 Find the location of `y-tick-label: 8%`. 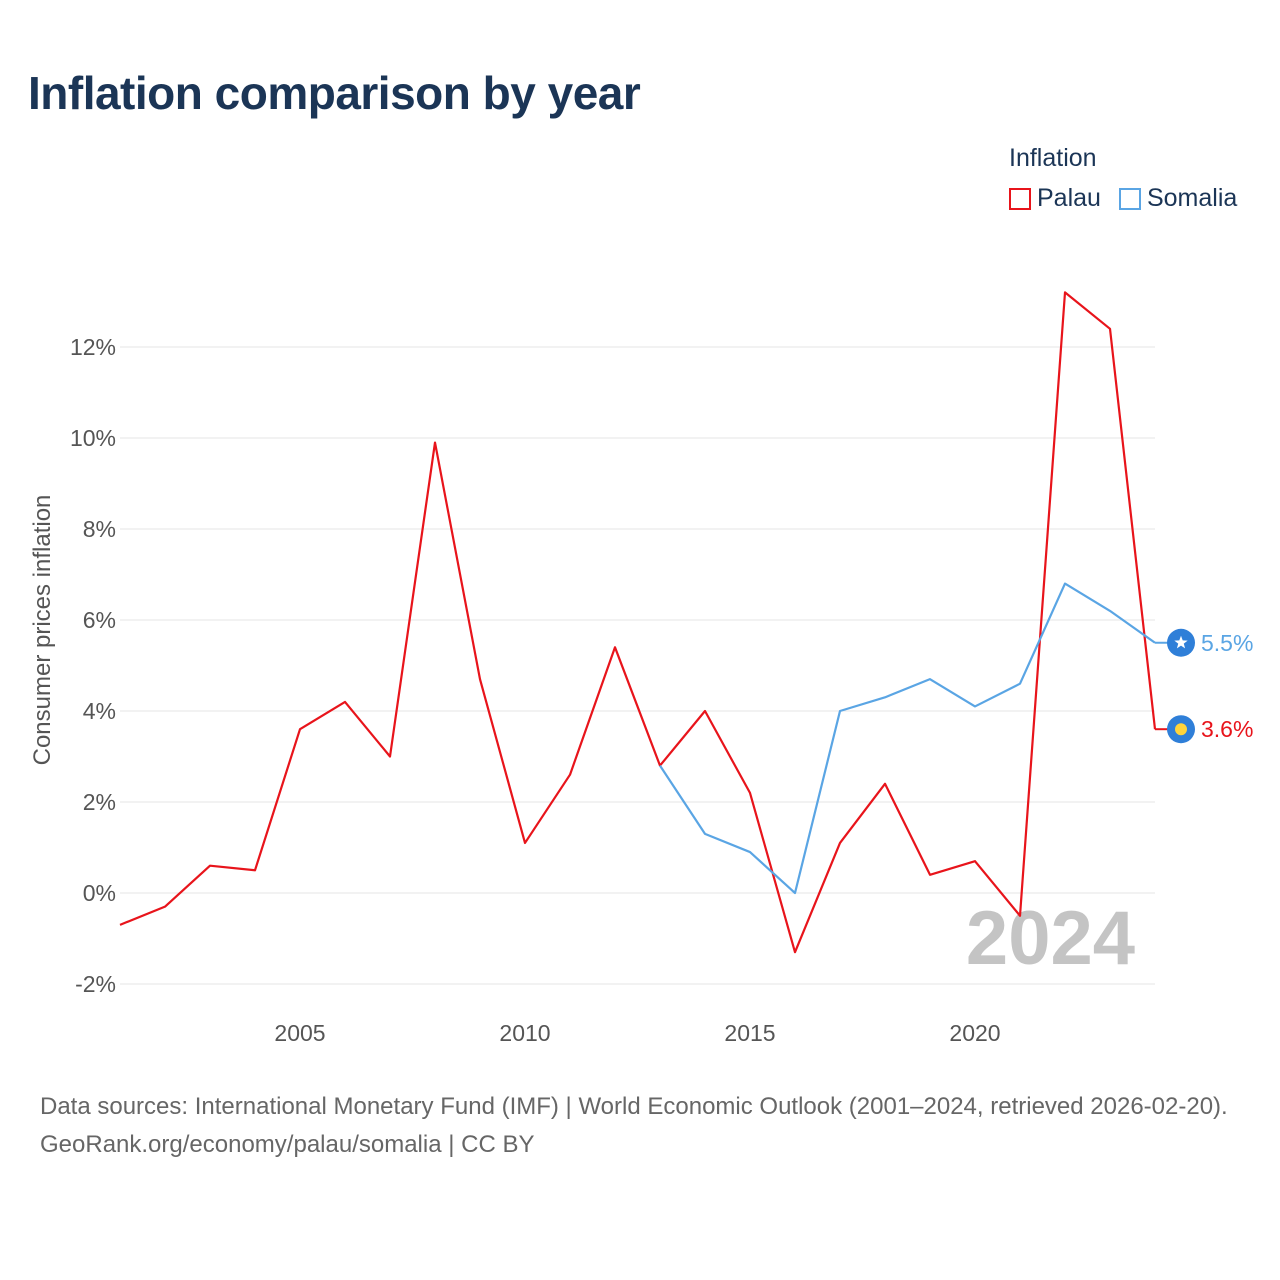

y-tick-label: 8% is located at coordinates (99, 529).